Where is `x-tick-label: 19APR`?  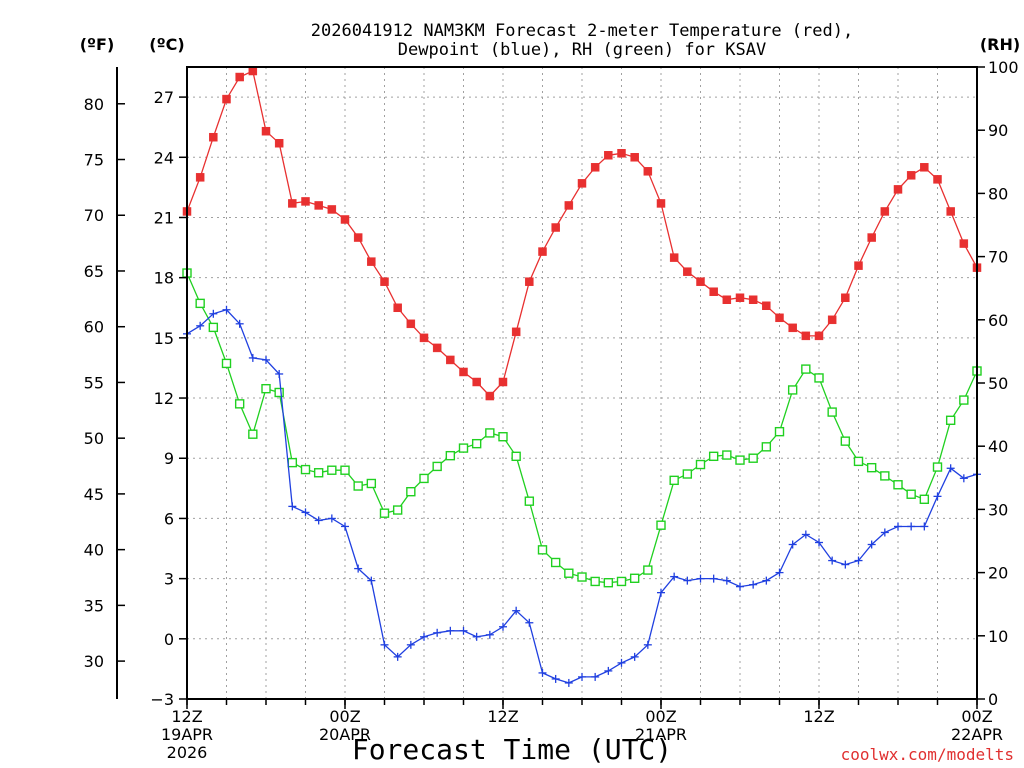 x-tick-label: 19APR is located at coordinates (187, 734).